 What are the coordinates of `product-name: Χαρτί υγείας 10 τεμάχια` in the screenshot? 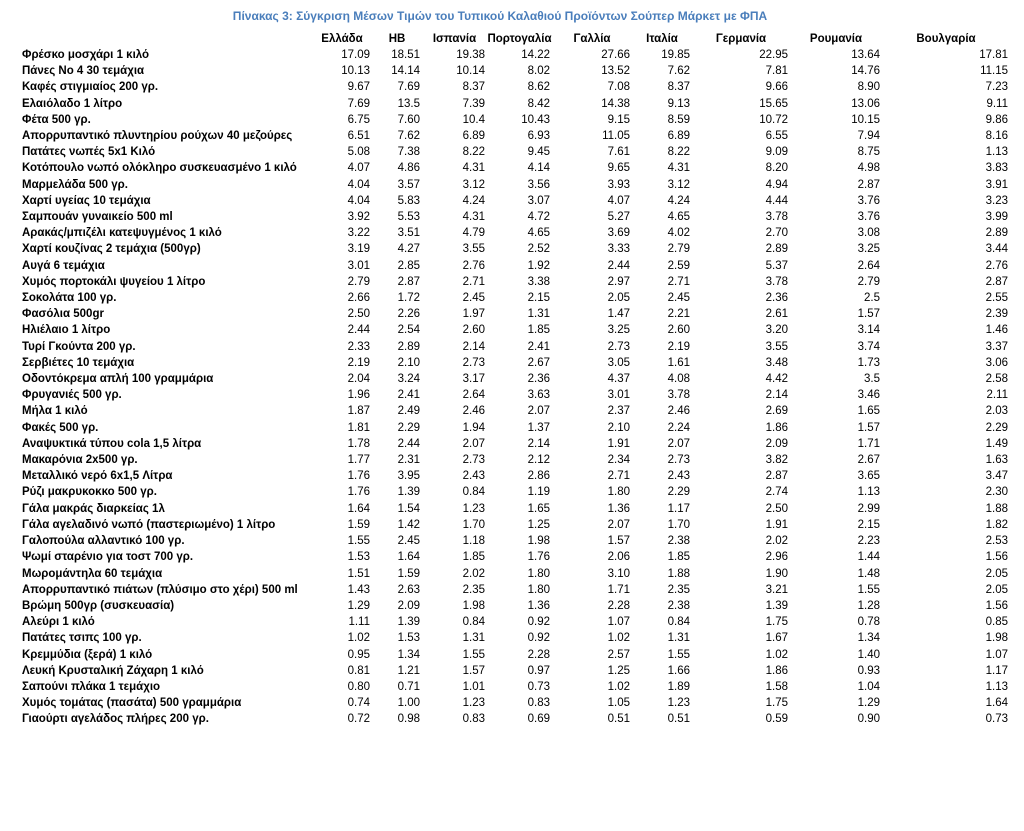 It's located at (86, 200).